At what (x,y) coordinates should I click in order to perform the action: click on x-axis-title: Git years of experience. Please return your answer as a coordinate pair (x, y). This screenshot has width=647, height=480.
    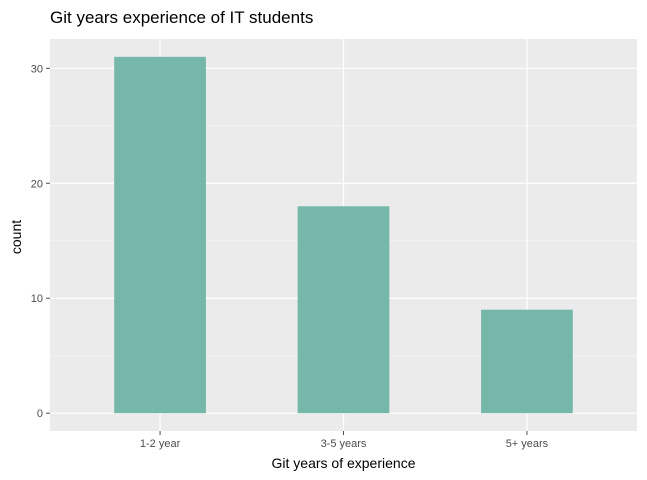
    Looking at the image, I should click on (344, 463).